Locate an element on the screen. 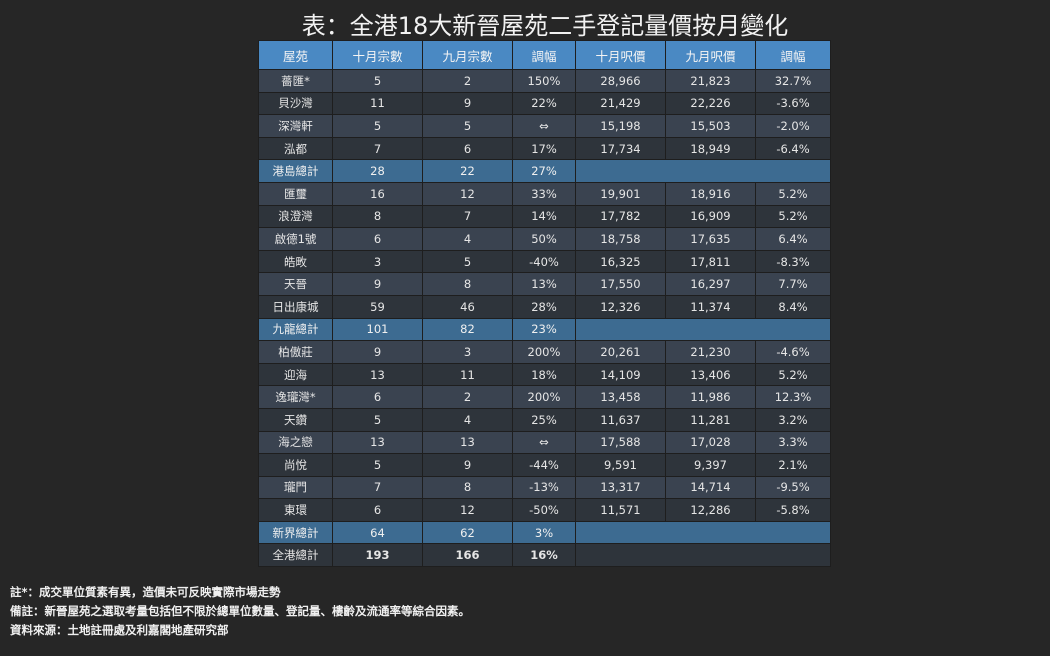 This screenshot has height=656, width=1050. table-cell: 4 is located at coordinates (467, 239).